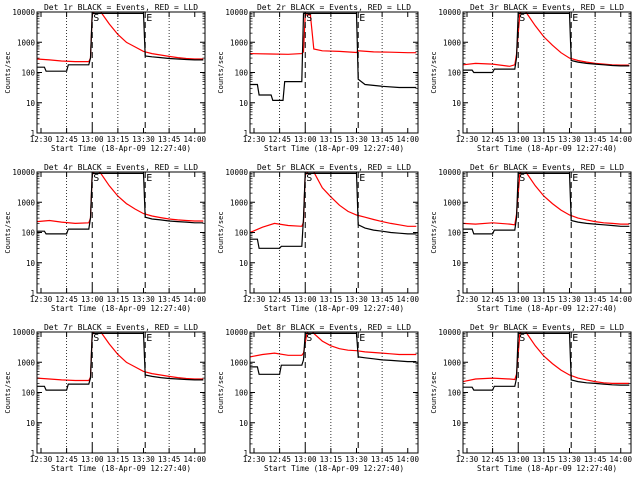 The width and height of the screenshot is (640, 480). What do you see at coordinates (334, 167) in the screenshot?
I see `chart-title: Det 5r BLACK = Events, RED = LLD` at bounding box center [334, 167].